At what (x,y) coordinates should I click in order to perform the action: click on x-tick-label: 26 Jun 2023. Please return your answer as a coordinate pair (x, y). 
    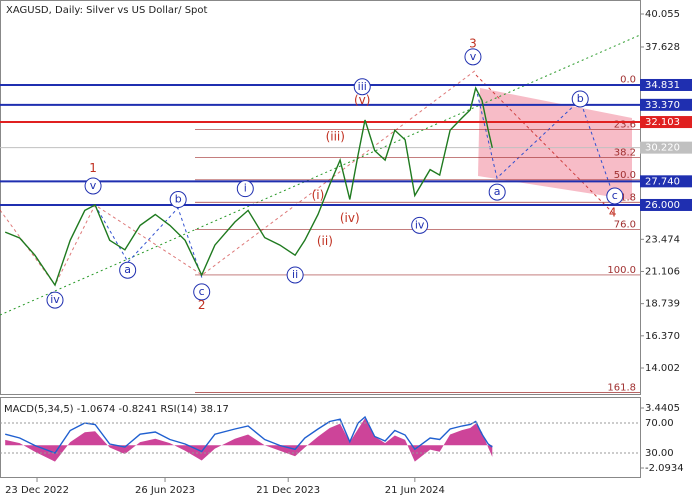
    Looking at the image, I should click on (165, 490).